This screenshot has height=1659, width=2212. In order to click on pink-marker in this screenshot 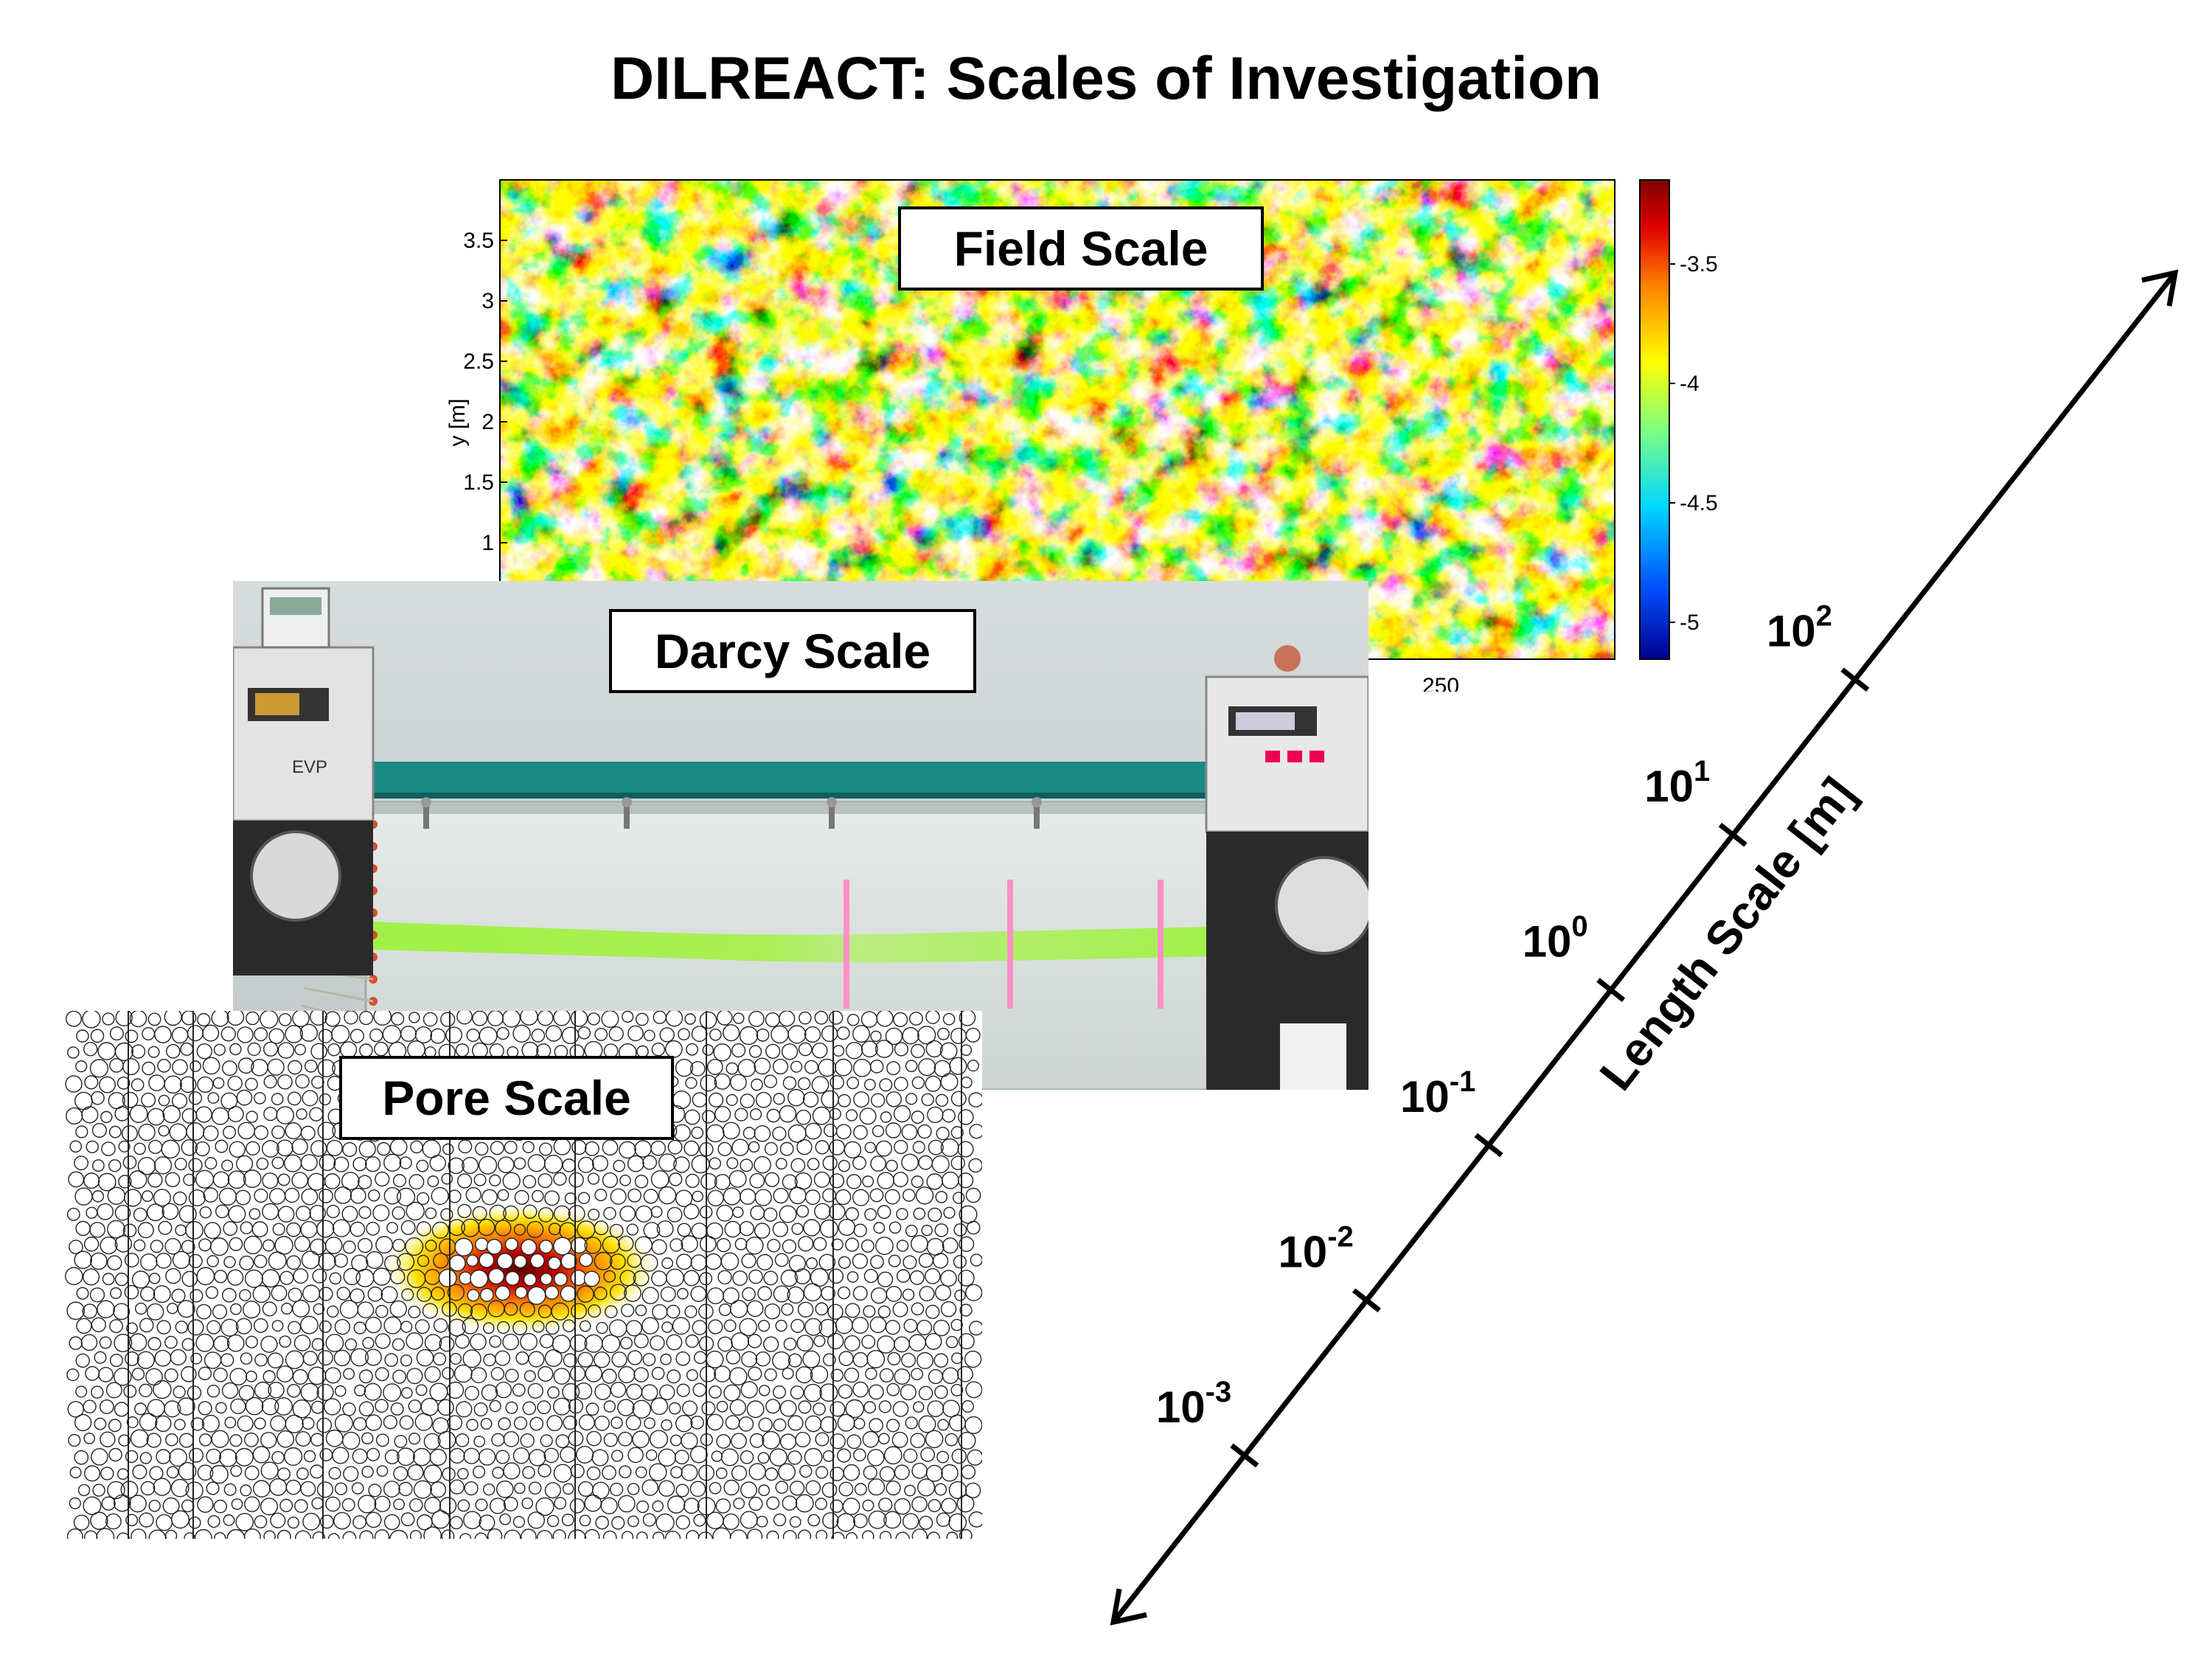, I will do `click(1161, 944)`.